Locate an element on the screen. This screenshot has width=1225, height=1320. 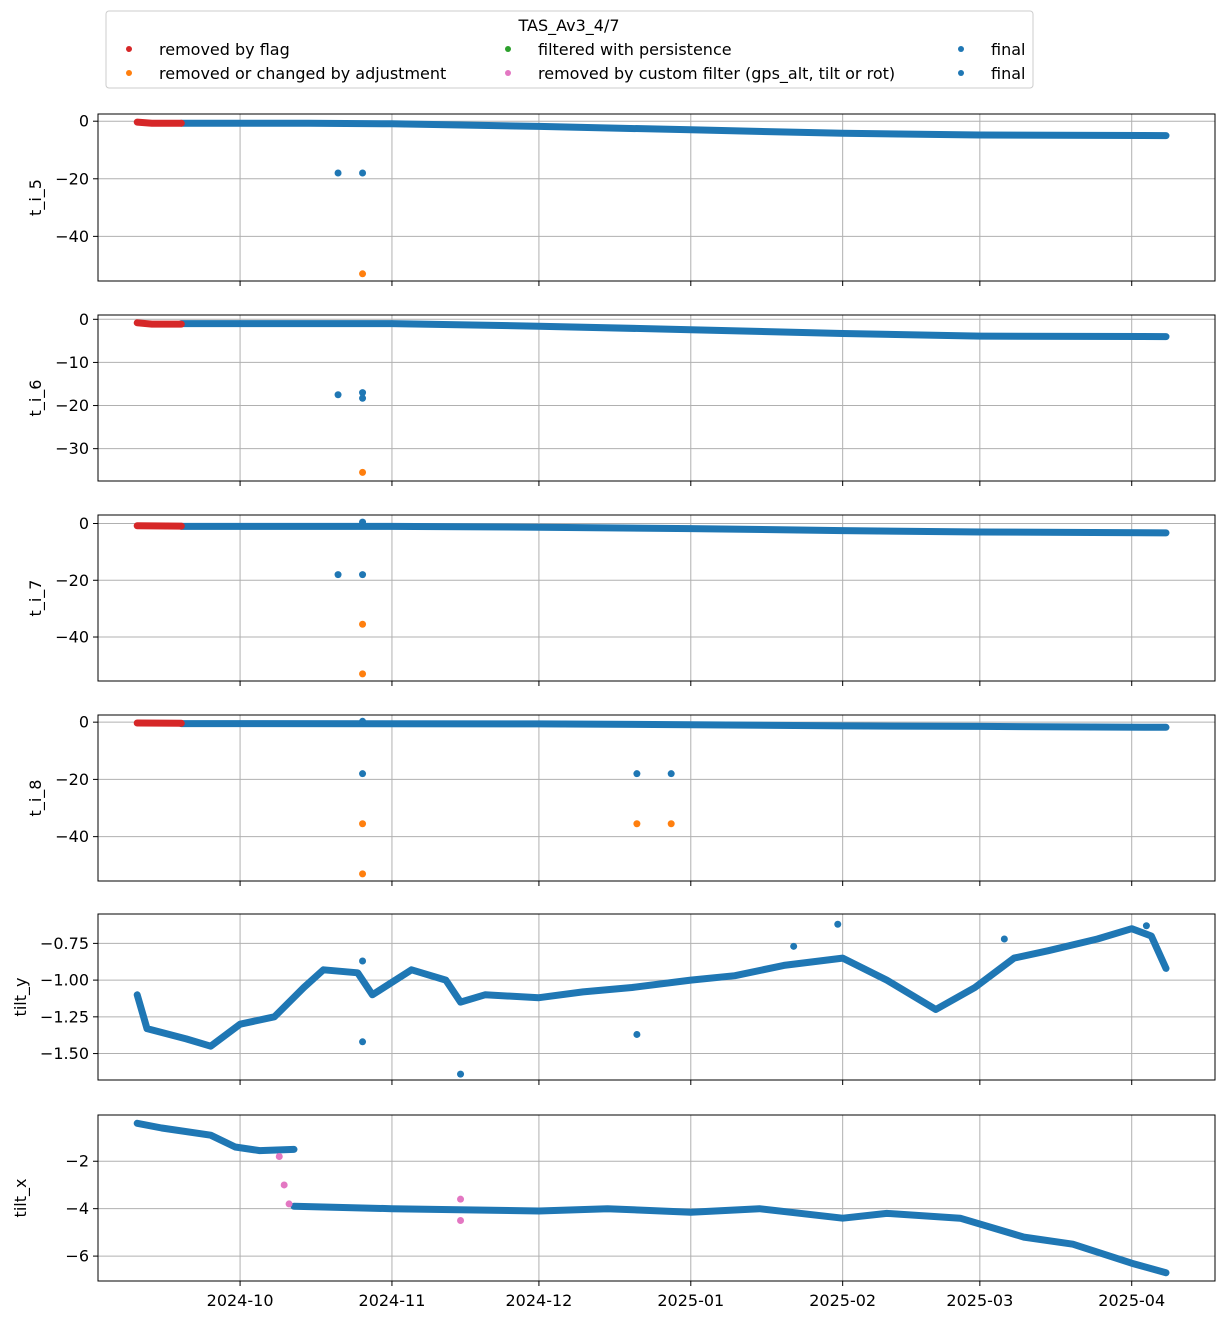
x-tick-label: 2024-12 is located at coordinates (538, 1300).